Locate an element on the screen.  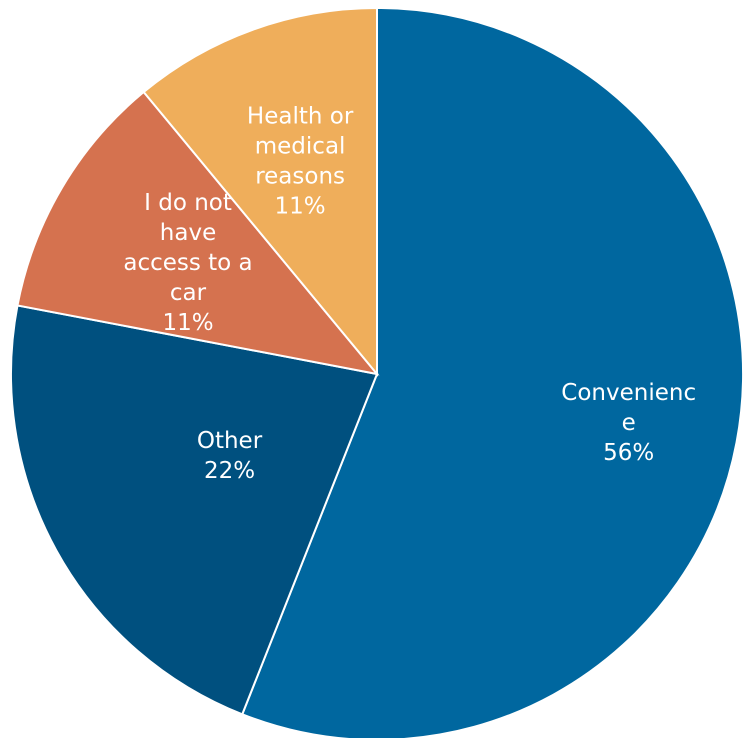
slice-value-label: 56% is located at coordinates (628, 453).